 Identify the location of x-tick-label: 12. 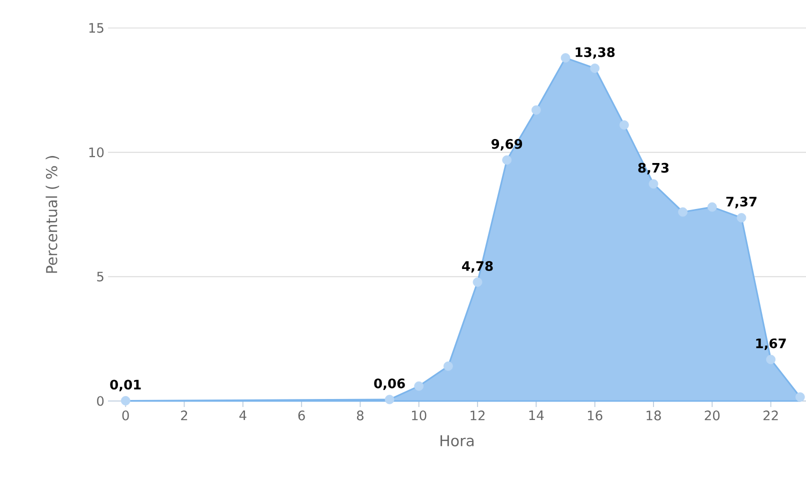
(477, 415).